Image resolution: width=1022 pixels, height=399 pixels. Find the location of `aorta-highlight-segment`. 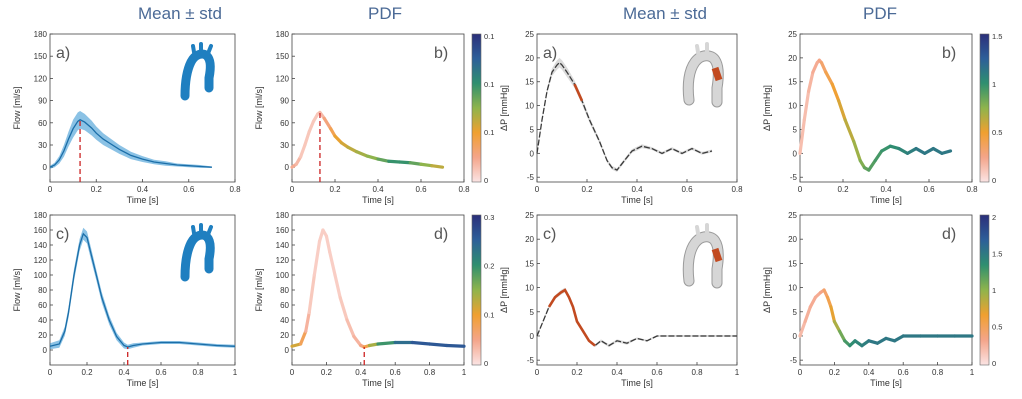

aorta-highlight-segment is located at coordinates (717, 74).